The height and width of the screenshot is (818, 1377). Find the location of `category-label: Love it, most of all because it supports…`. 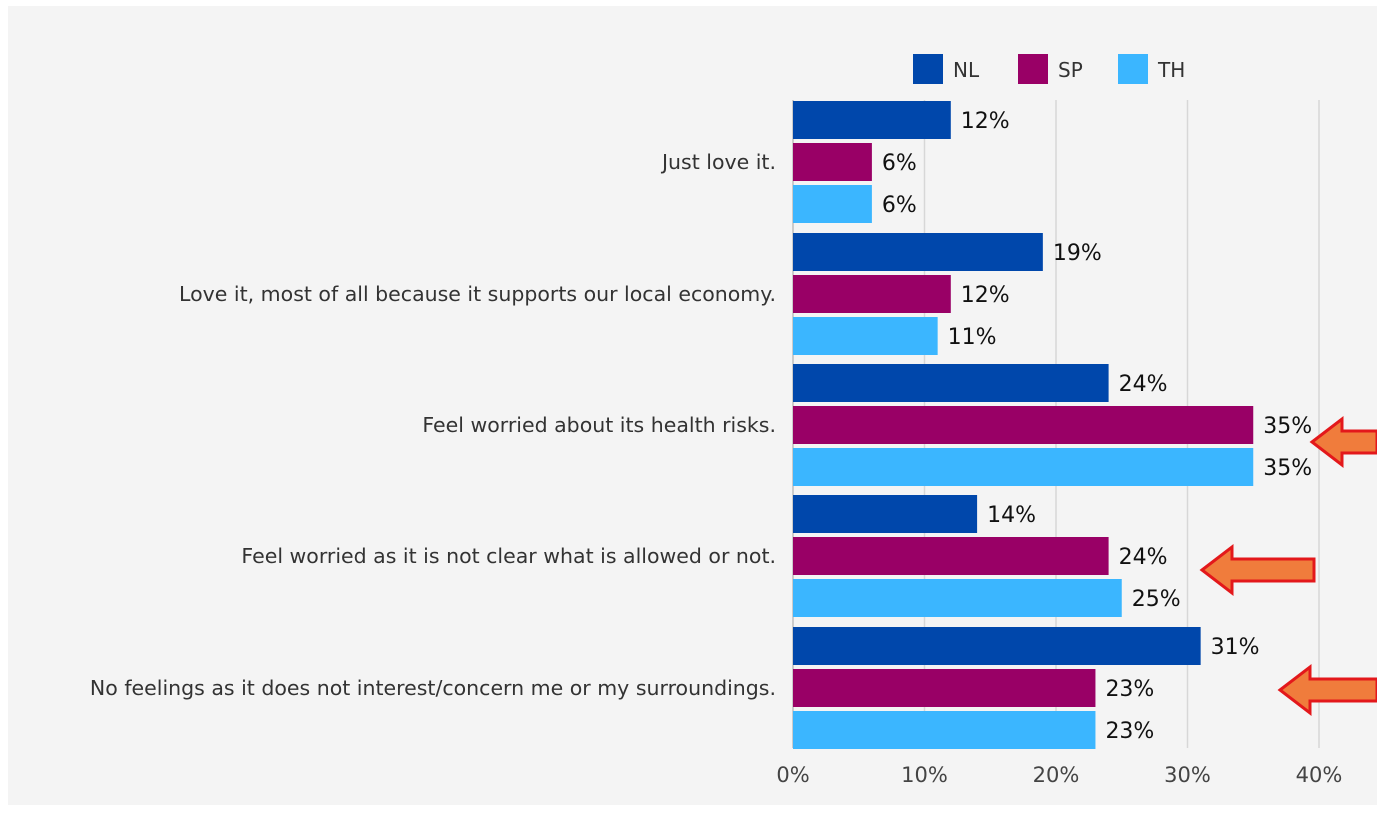

category-label: Love it, most of all because it supports… is located at coordinates (477, 294).